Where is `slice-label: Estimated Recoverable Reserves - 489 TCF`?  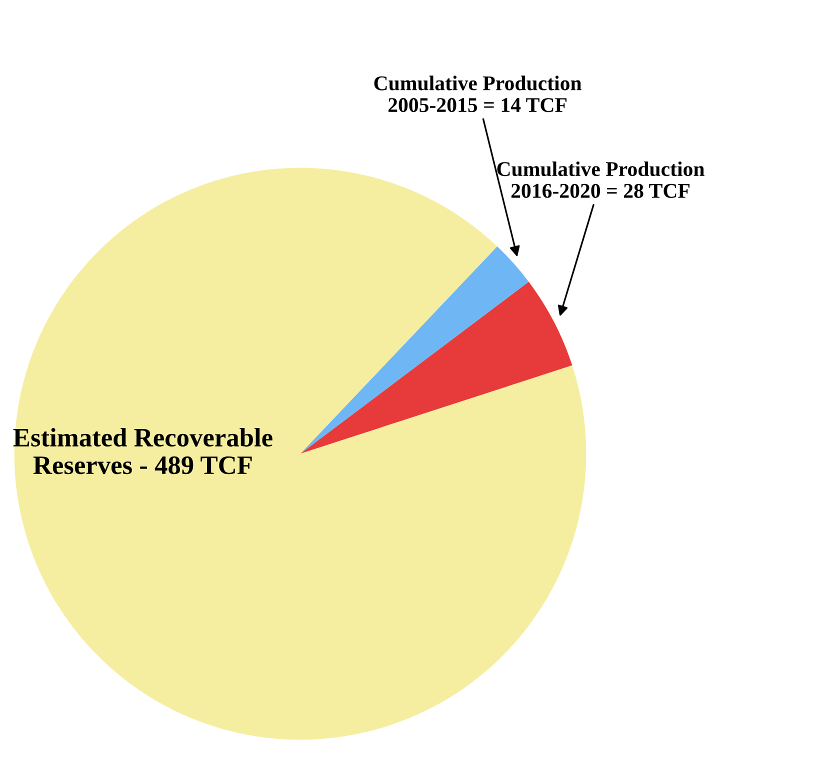 slice-label: Estimated Recoverable Reserves - 489 TCF is located at coordinates (142, 451).